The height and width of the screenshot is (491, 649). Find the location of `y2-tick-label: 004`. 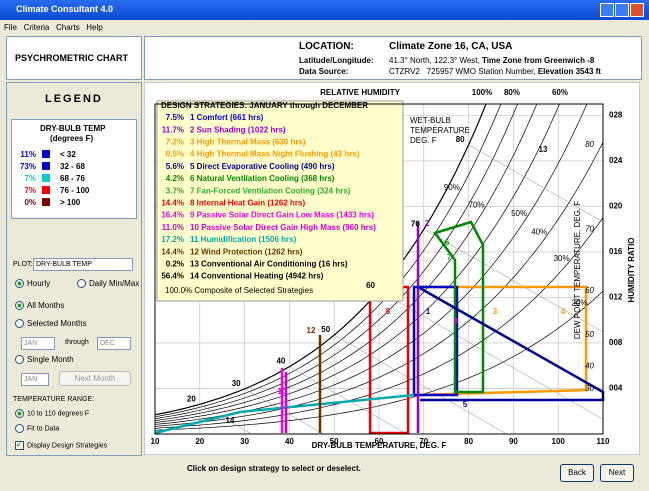

y2-tick-label: 004 is located at coordinates (616, 388).